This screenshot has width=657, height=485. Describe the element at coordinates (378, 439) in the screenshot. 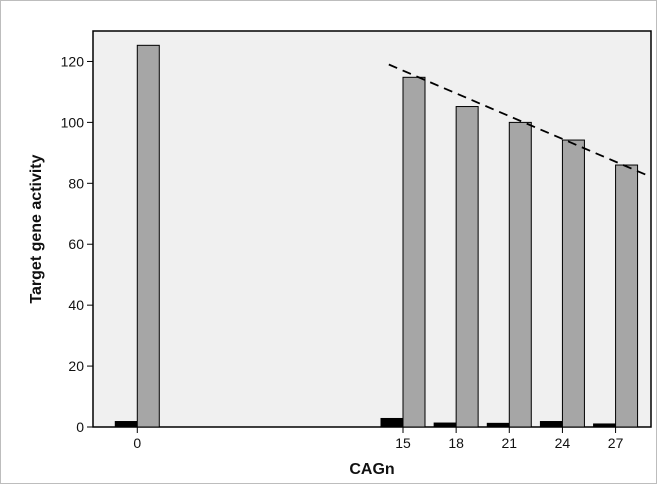

I see `x-axis: 0 15 18 21 24 27` at that location.